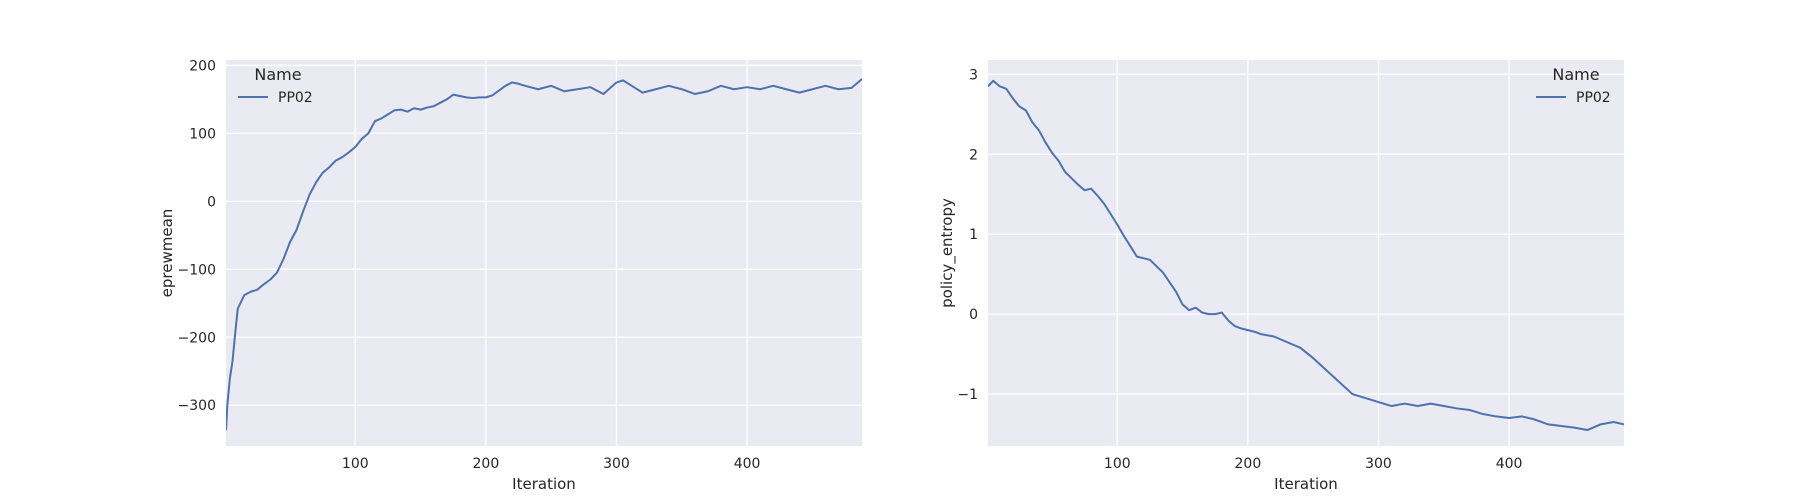  I want to click on y-axis-label: eprewmean, so click(167, 253).